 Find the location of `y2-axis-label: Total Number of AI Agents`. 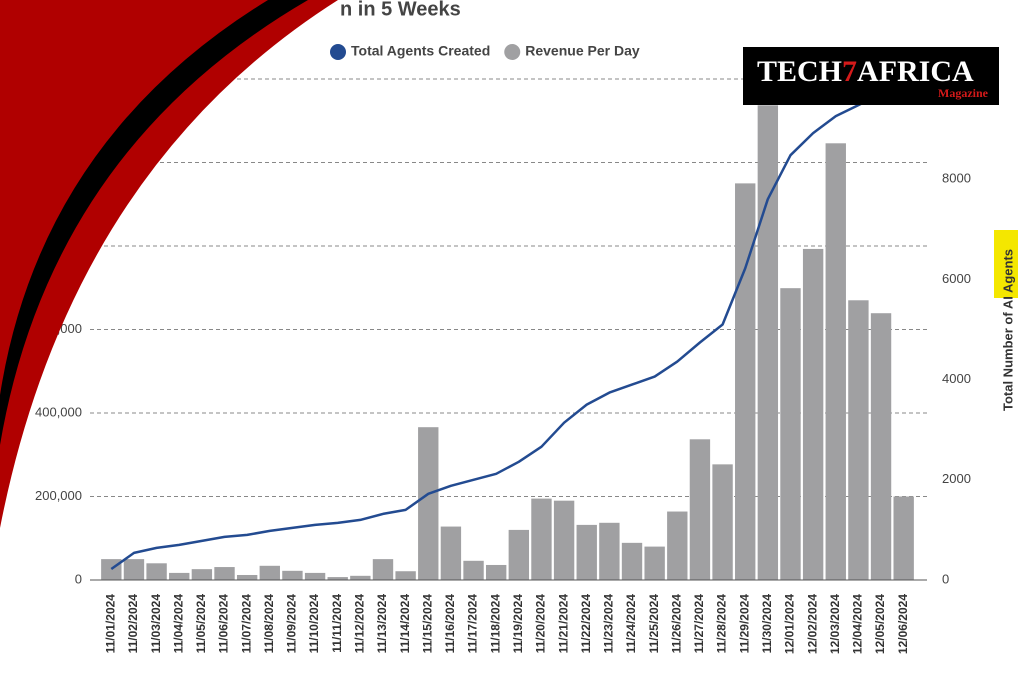

y2-axis-label: Total Number of AI Agents is located at coordinates (1007, 330).